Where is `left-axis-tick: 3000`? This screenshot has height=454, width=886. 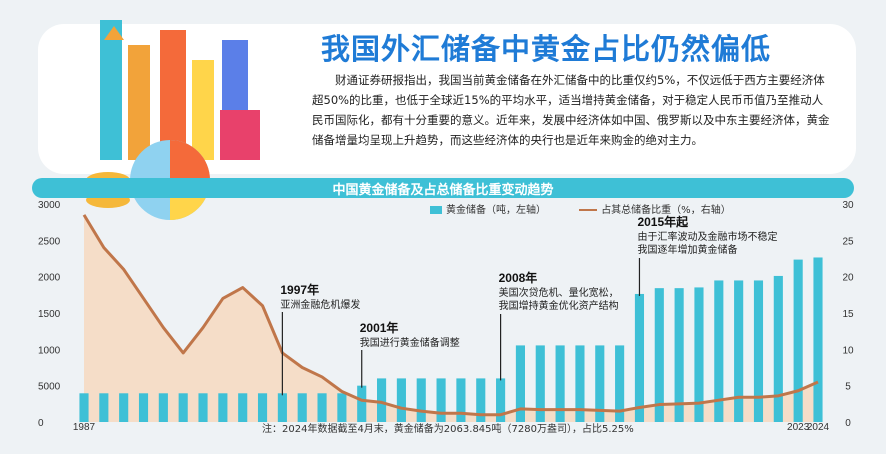
left-axis-tick: 3000 is located at coordinates (49, 205).